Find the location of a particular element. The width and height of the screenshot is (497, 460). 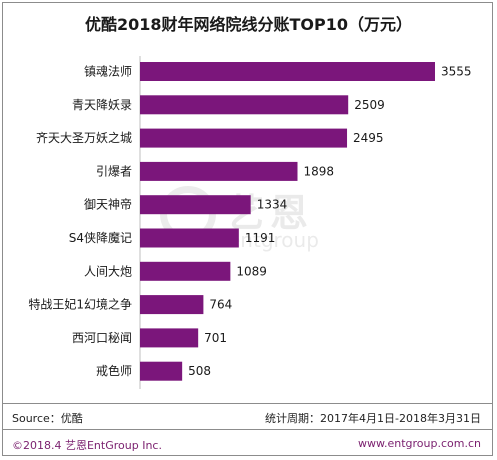

data-label: 701 is located at coordinates (215, 338).